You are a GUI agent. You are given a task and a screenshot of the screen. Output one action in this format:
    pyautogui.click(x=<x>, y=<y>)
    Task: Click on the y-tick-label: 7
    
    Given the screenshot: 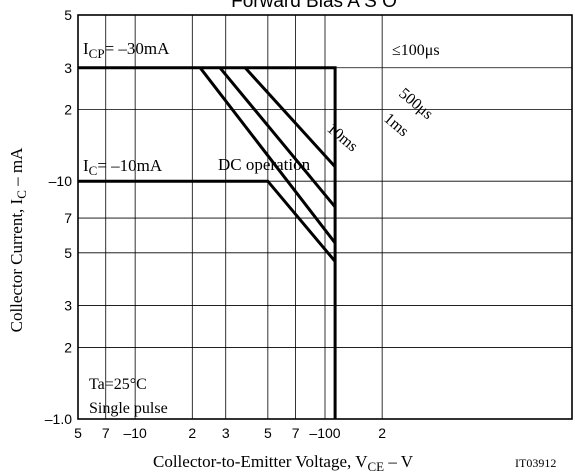 What is the action you would take?
    pyautogui.click(x=68, y=218)
    